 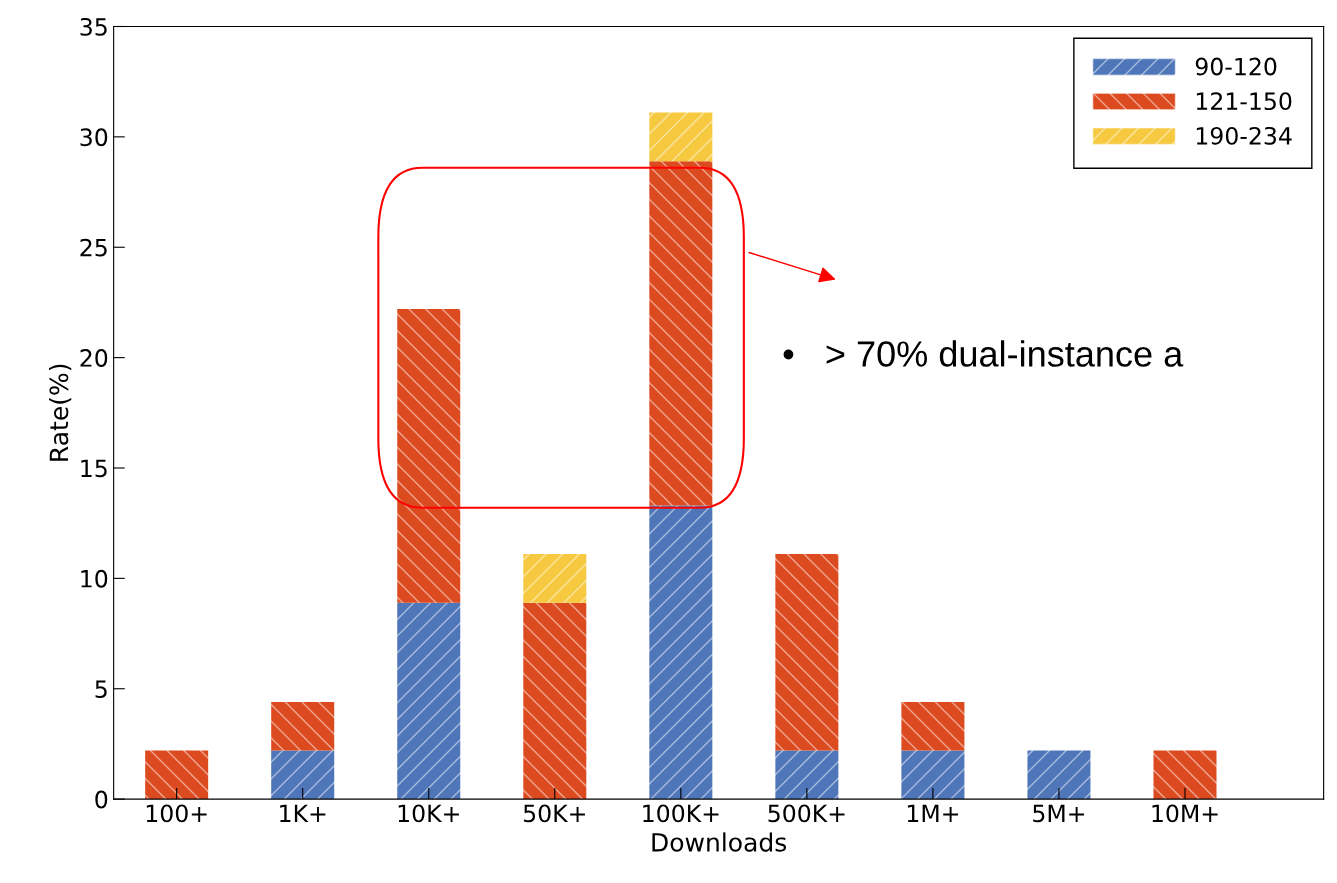 What do you see at coordinates (303, 813) in the screenshot?
I see `x-tick-label: 1K+` at bounding box center [303, 813].